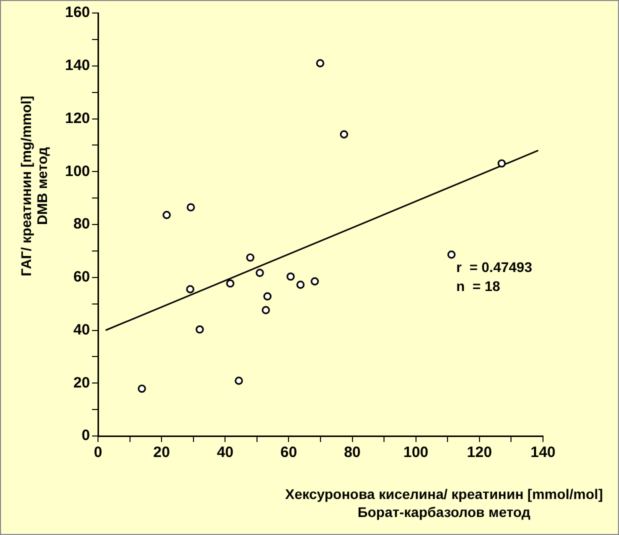  I want to click on y-axis-title: ГАГ/ креатинин [mg/mmol] DMB метод, so click(34, 186).